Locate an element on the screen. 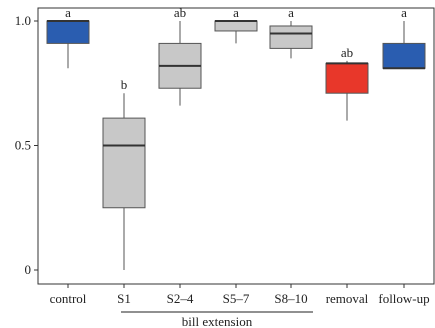  category-label: removal is located at coordinates (347, 298).